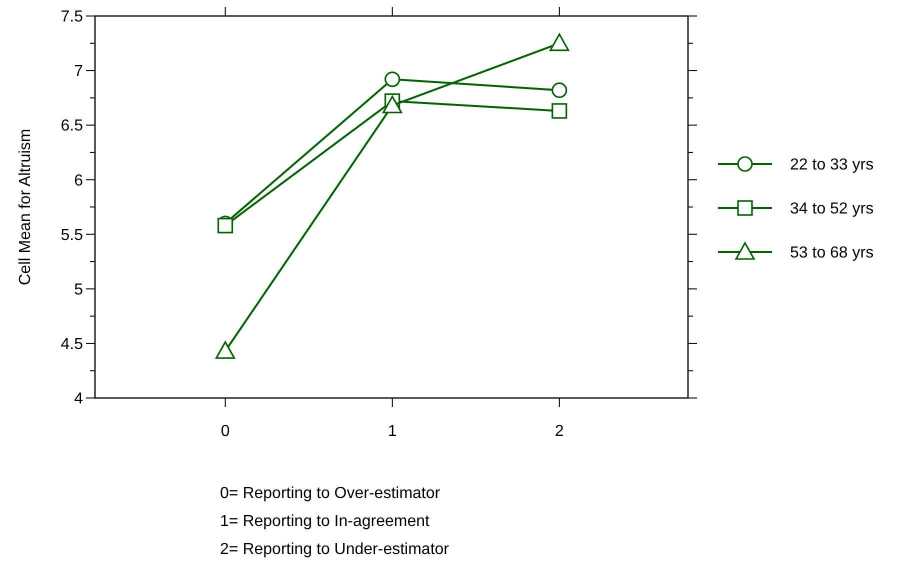 This screenshot has width=924, height=569. Describe the element at coordinates (832, 253) in the screenshot. I see `legend-label: 53 to 68 yrs` at that location.